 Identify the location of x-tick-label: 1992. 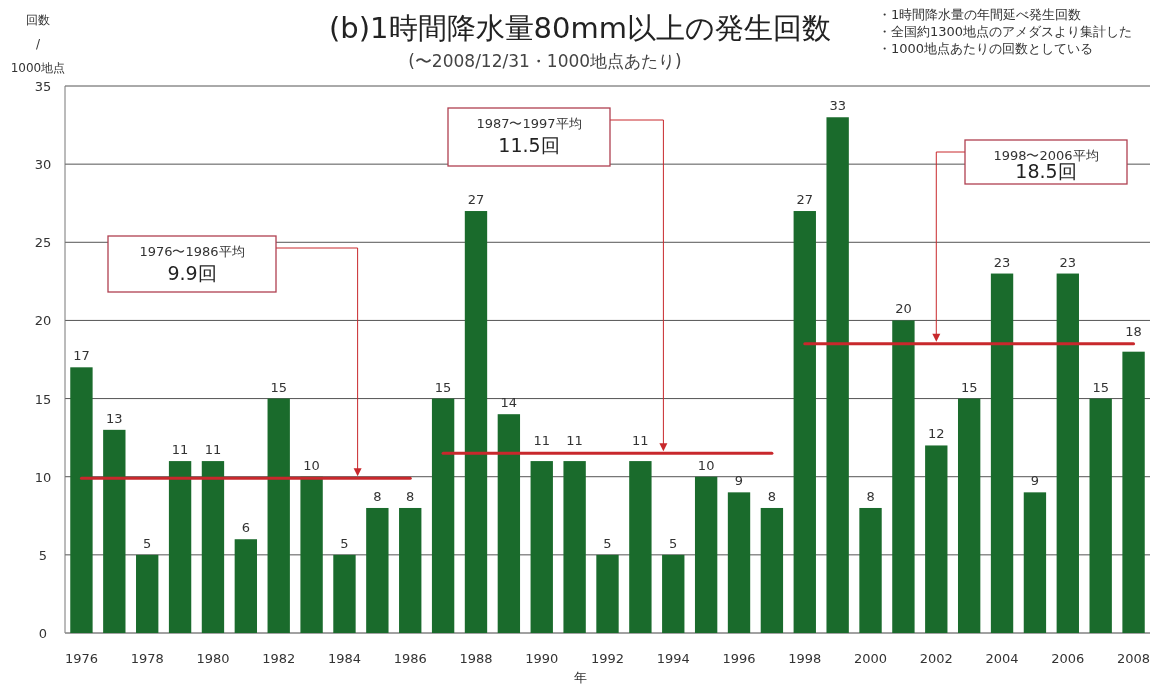
(607, 658).